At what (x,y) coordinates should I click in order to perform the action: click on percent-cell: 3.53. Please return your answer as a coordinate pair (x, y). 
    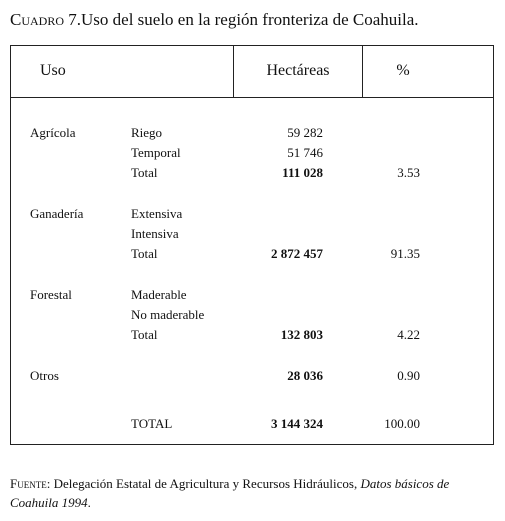
    Looking at the image, I should click on (408, 172).